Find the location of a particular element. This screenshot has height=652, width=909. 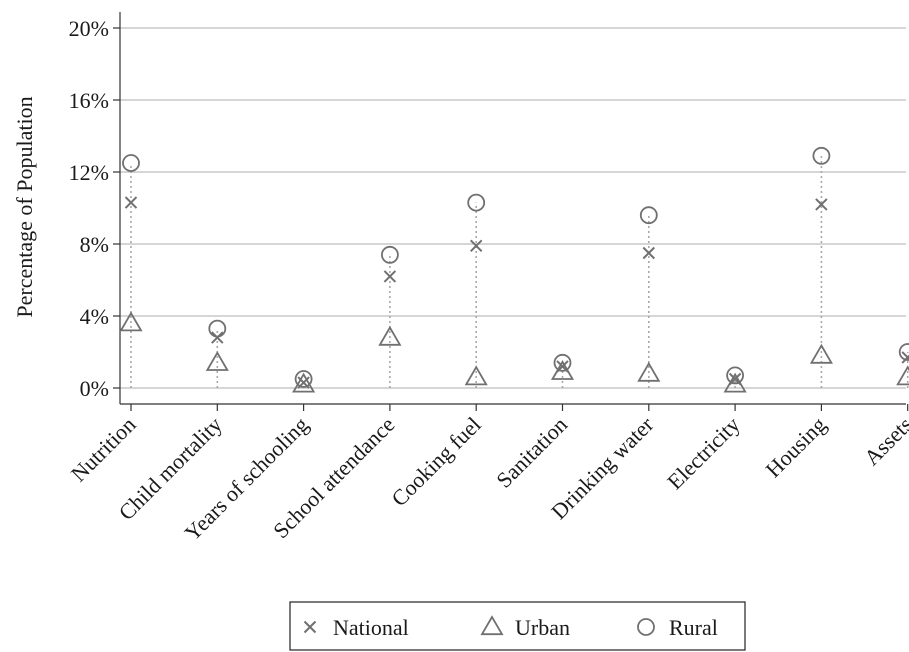

y-tick-label: 0% is located at coordinates (94, 388).